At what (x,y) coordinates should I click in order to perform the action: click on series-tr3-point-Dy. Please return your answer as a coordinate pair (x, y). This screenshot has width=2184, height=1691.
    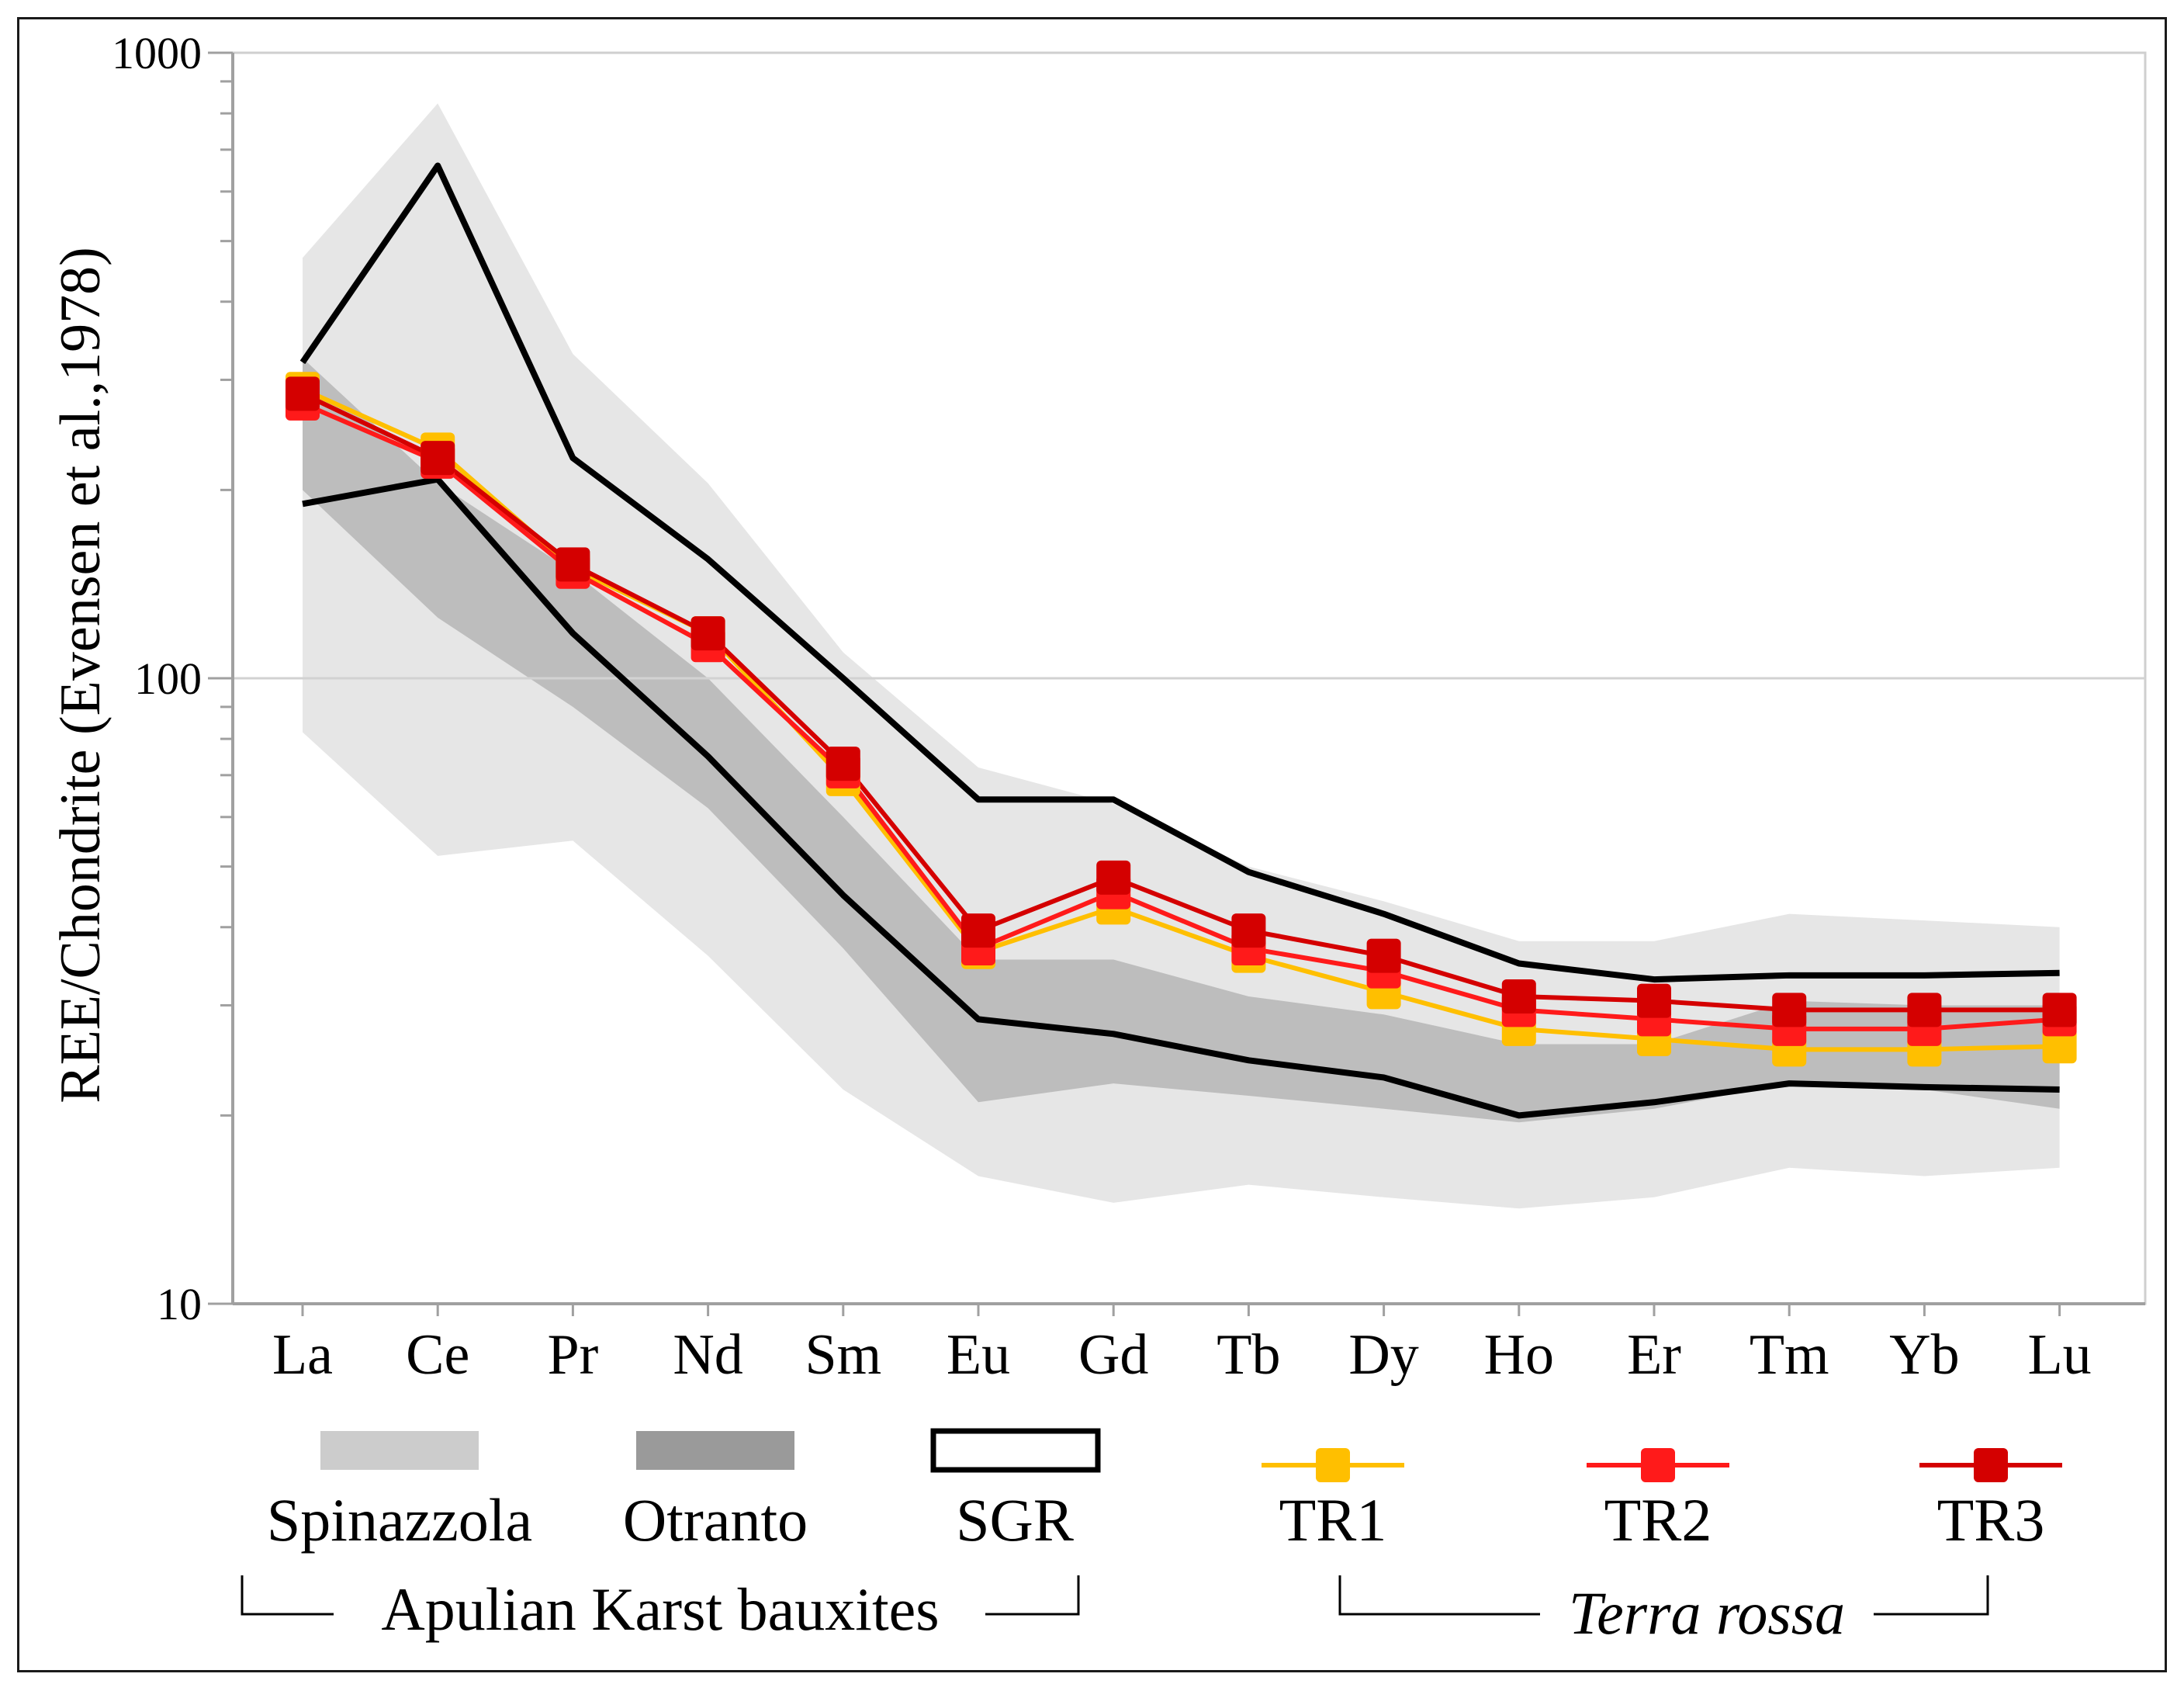
    Looking at the image, I should click on (1384, 955).